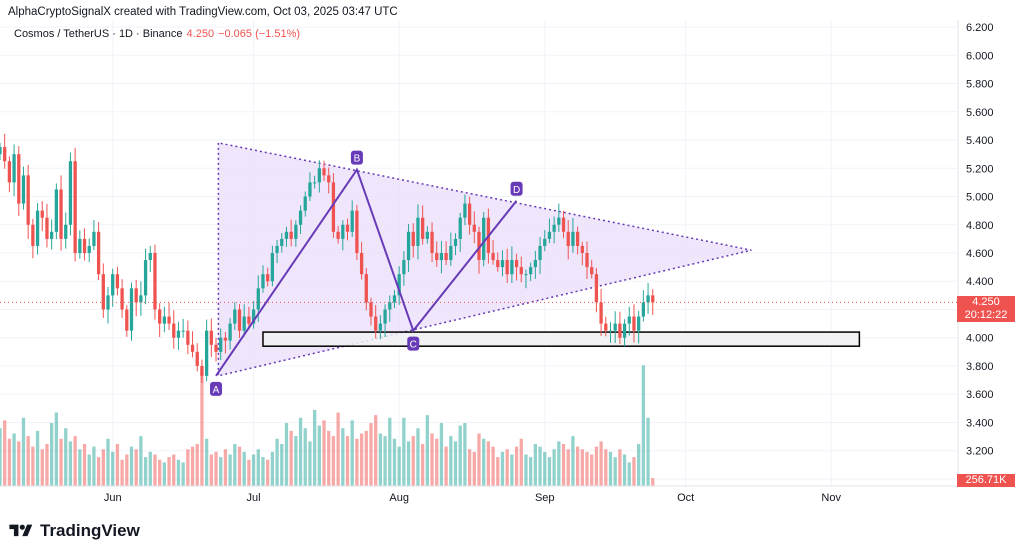  What do you see at coordinates (980, 367) in the screenshot?
I see `y-tick-label: 3.800` at bounding box center [980, 367].